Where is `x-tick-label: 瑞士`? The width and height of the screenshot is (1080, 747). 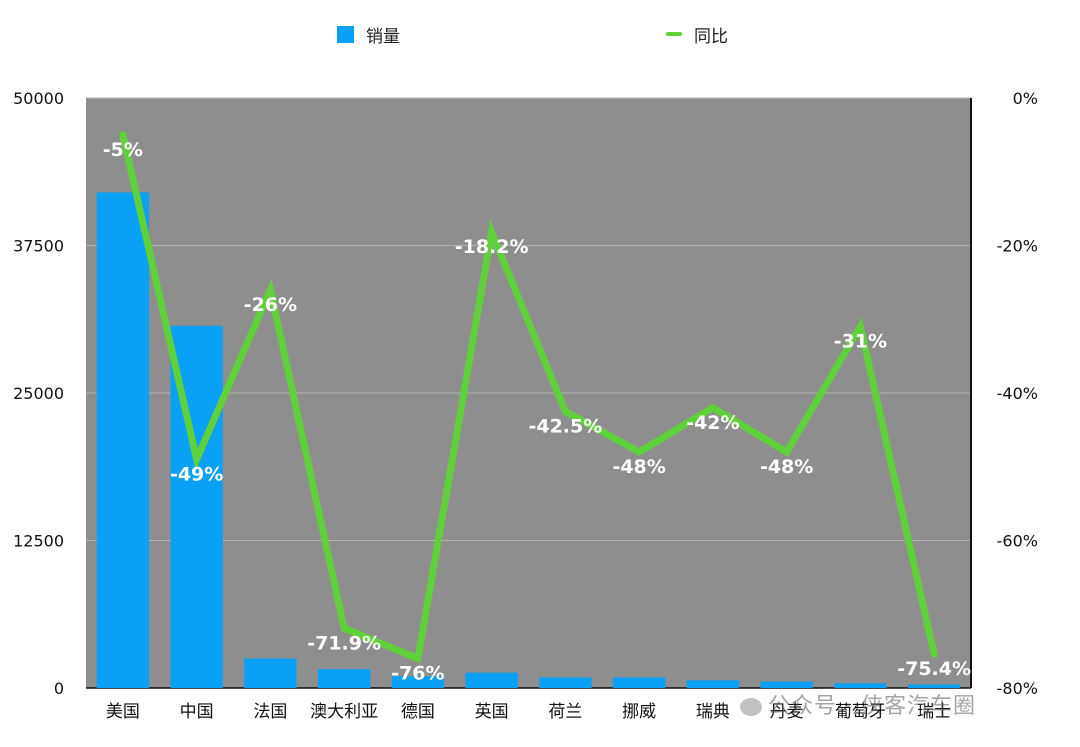
x-tick-label: 瑞士 is located at coordinates (934, 712).